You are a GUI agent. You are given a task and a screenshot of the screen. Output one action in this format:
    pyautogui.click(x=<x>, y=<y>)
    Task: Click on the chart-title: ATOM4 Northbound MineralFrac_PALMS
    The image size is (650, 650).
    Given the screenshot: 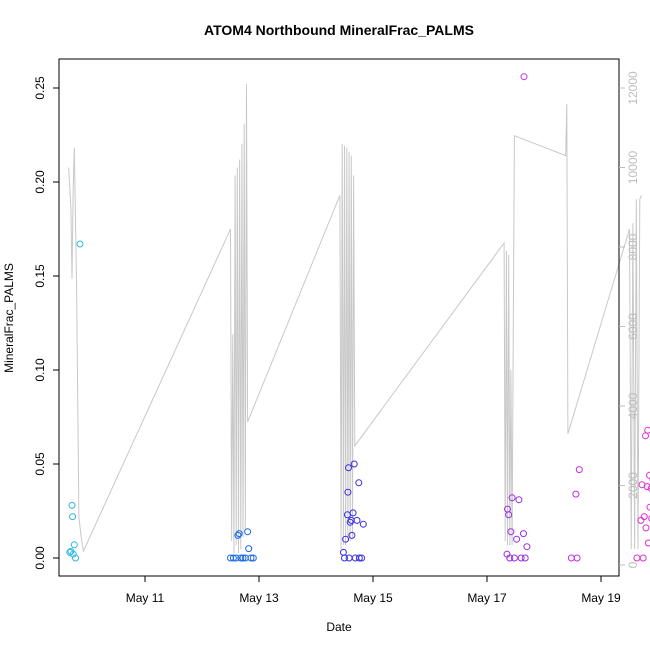 What is the action you would take?
    pyautogui.click(x=339, y=30)
    